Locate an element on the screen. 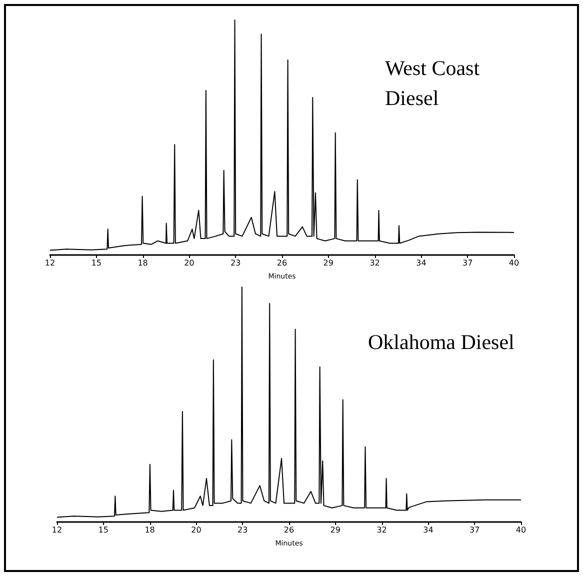 This screenshot has width=587, height=580. text: Oklahoma Diesel is located at coordinates (441, 342).